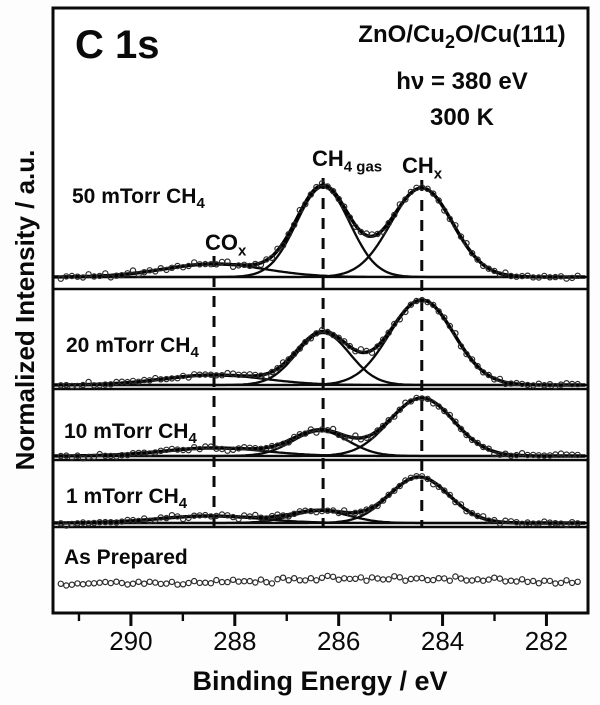 The image size is (600, 705). What do you see at coordinates (422, 167) in the screenshot?
I see `peak-label-CHx: CHx` at bounding box center [422, 167].